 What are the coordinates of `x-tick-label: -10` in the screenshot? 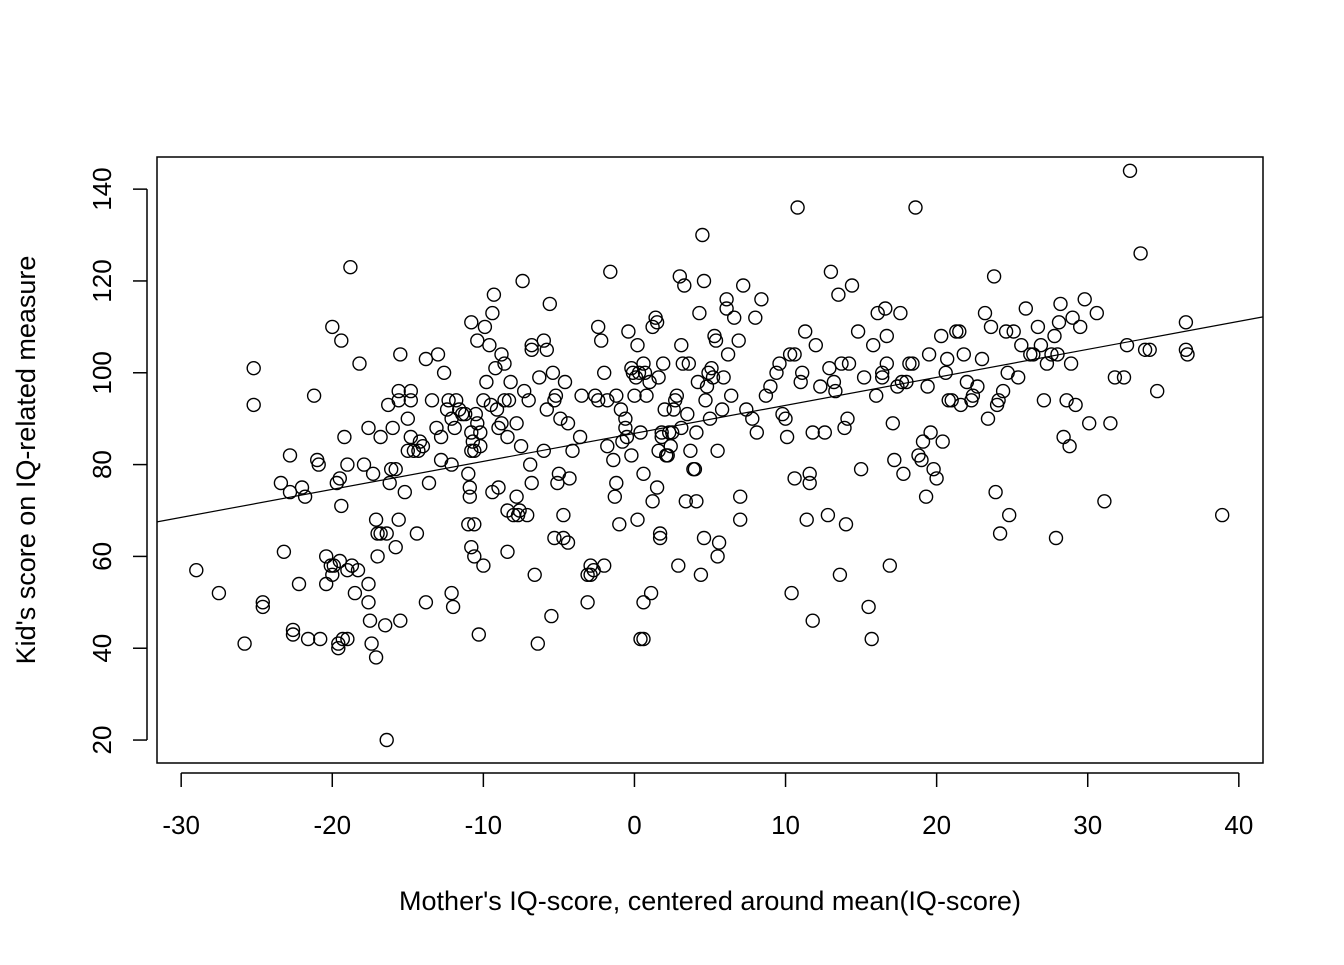 It's located at (484, 825).